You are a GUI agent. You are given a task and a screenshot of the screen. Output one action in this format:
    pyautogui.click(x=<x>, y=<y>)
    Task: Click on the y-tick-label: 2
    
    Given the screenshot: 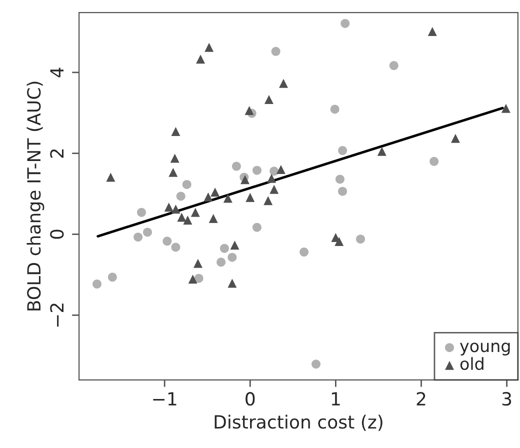 What is the action you would take?
    pyautogui.click(x=57, y=153)
    